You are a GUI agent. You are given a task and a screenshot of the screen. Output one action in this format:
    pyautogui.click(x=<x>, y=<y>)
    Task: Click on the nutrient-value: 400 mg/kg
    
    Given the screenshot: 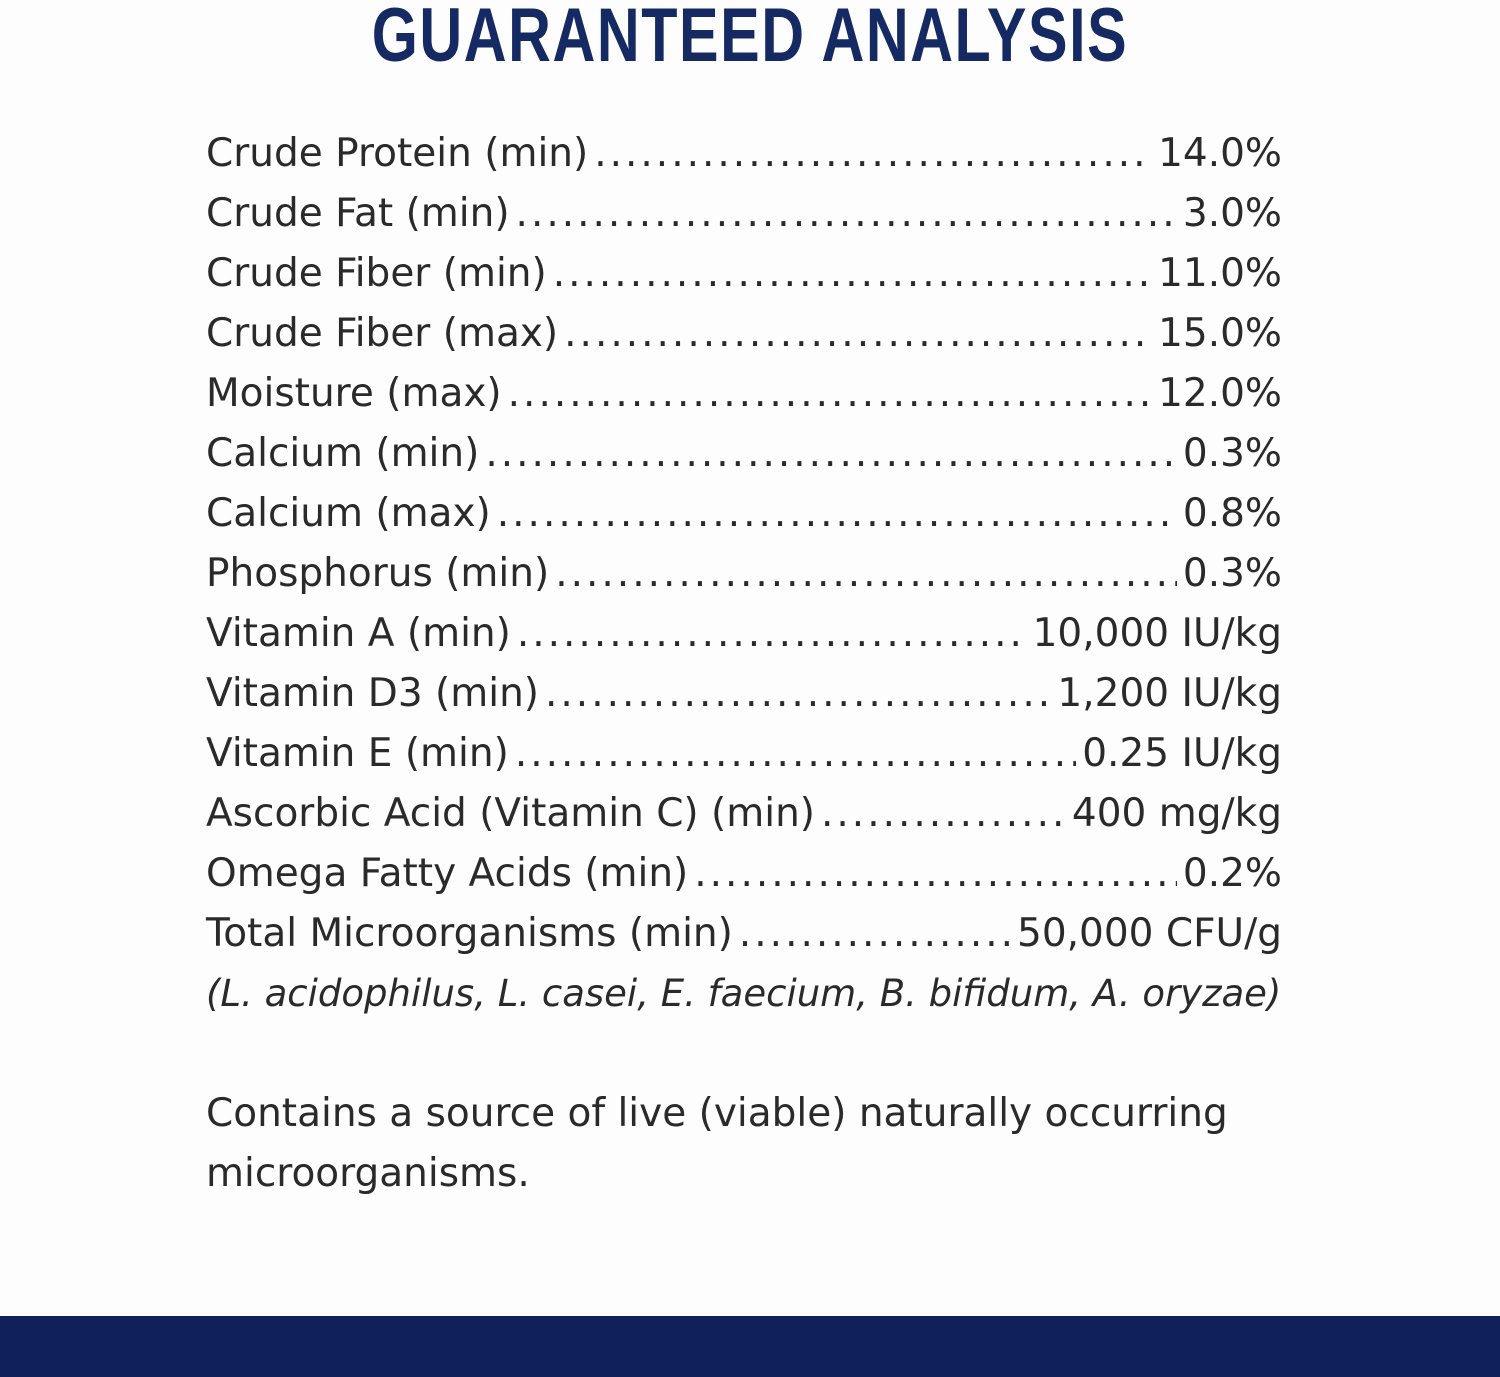 What is the action you would take?
    pyautogui.click(x=1176, y=813)
    